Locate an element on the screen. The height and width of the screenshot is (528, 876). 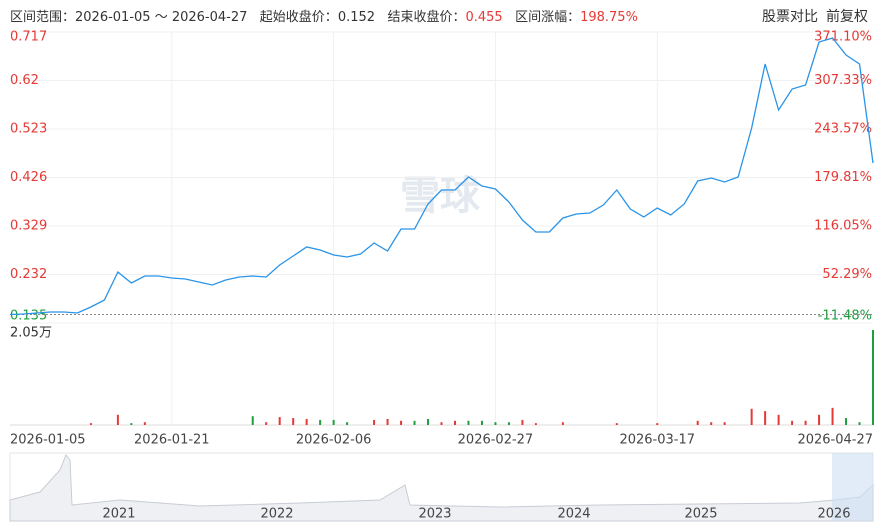
navigator-selection is located at coordinates (852, 487).